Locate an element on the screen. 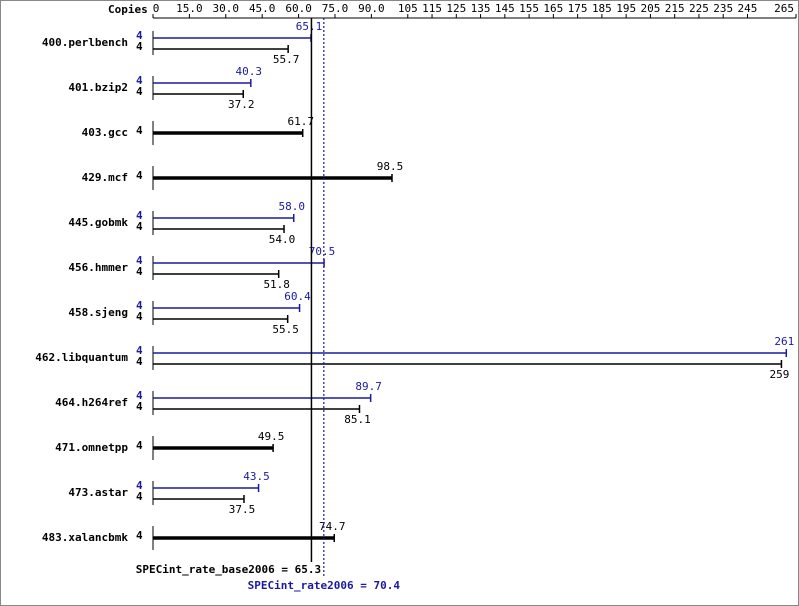 This screenshot has width=799, height=606. x-tick-label: 155 is located at coordinates (529, 8).